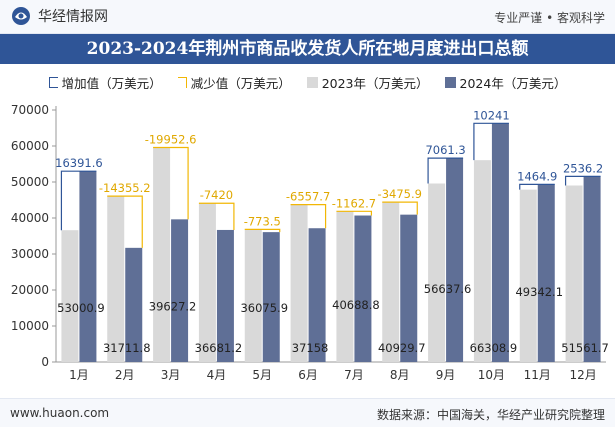  I want to click on value-label-2024: 40929.7, so click(402, 348).